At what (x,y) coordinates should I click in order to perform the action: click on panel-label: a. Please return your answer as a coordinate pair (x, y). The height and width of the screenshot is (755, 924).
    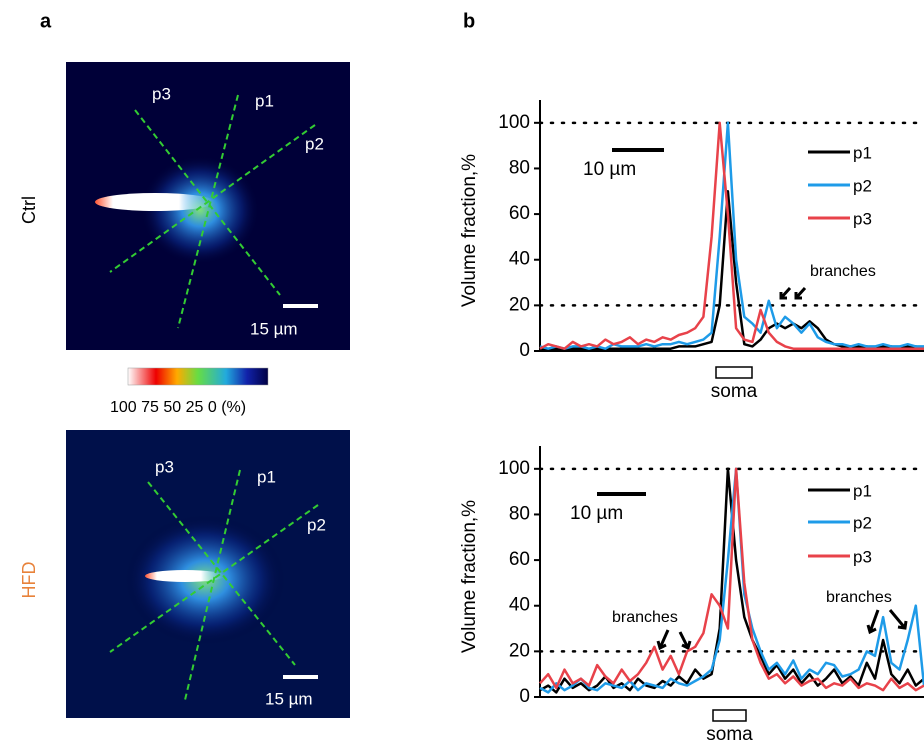
    Looking at the image, I should click on (46, 21).